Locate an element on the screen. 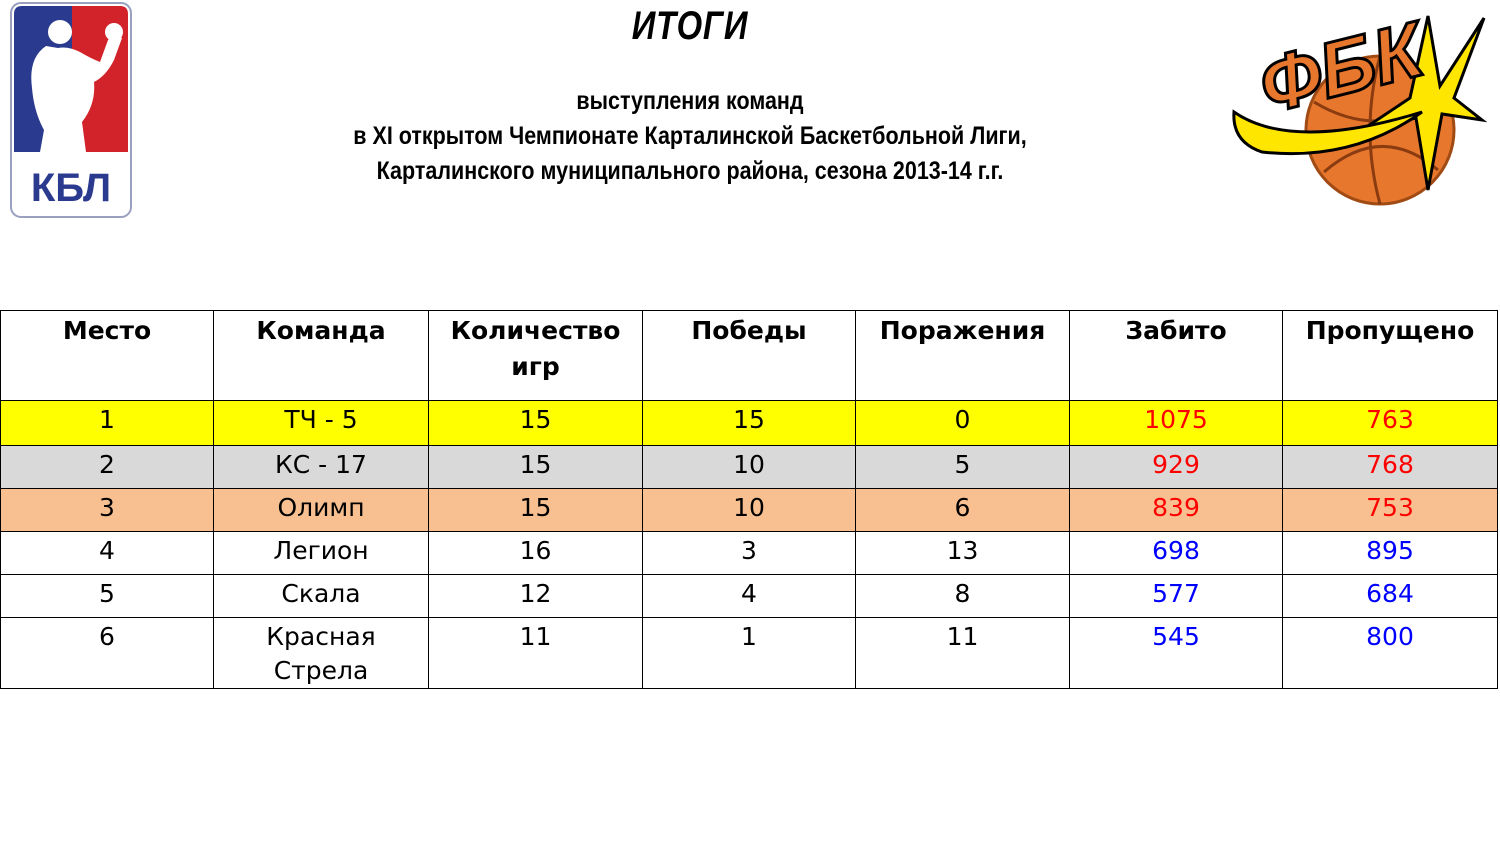 The height and width of the screenshot is (859, 1500). cell-scored: 1075 is located at coordinates (1176, 423).